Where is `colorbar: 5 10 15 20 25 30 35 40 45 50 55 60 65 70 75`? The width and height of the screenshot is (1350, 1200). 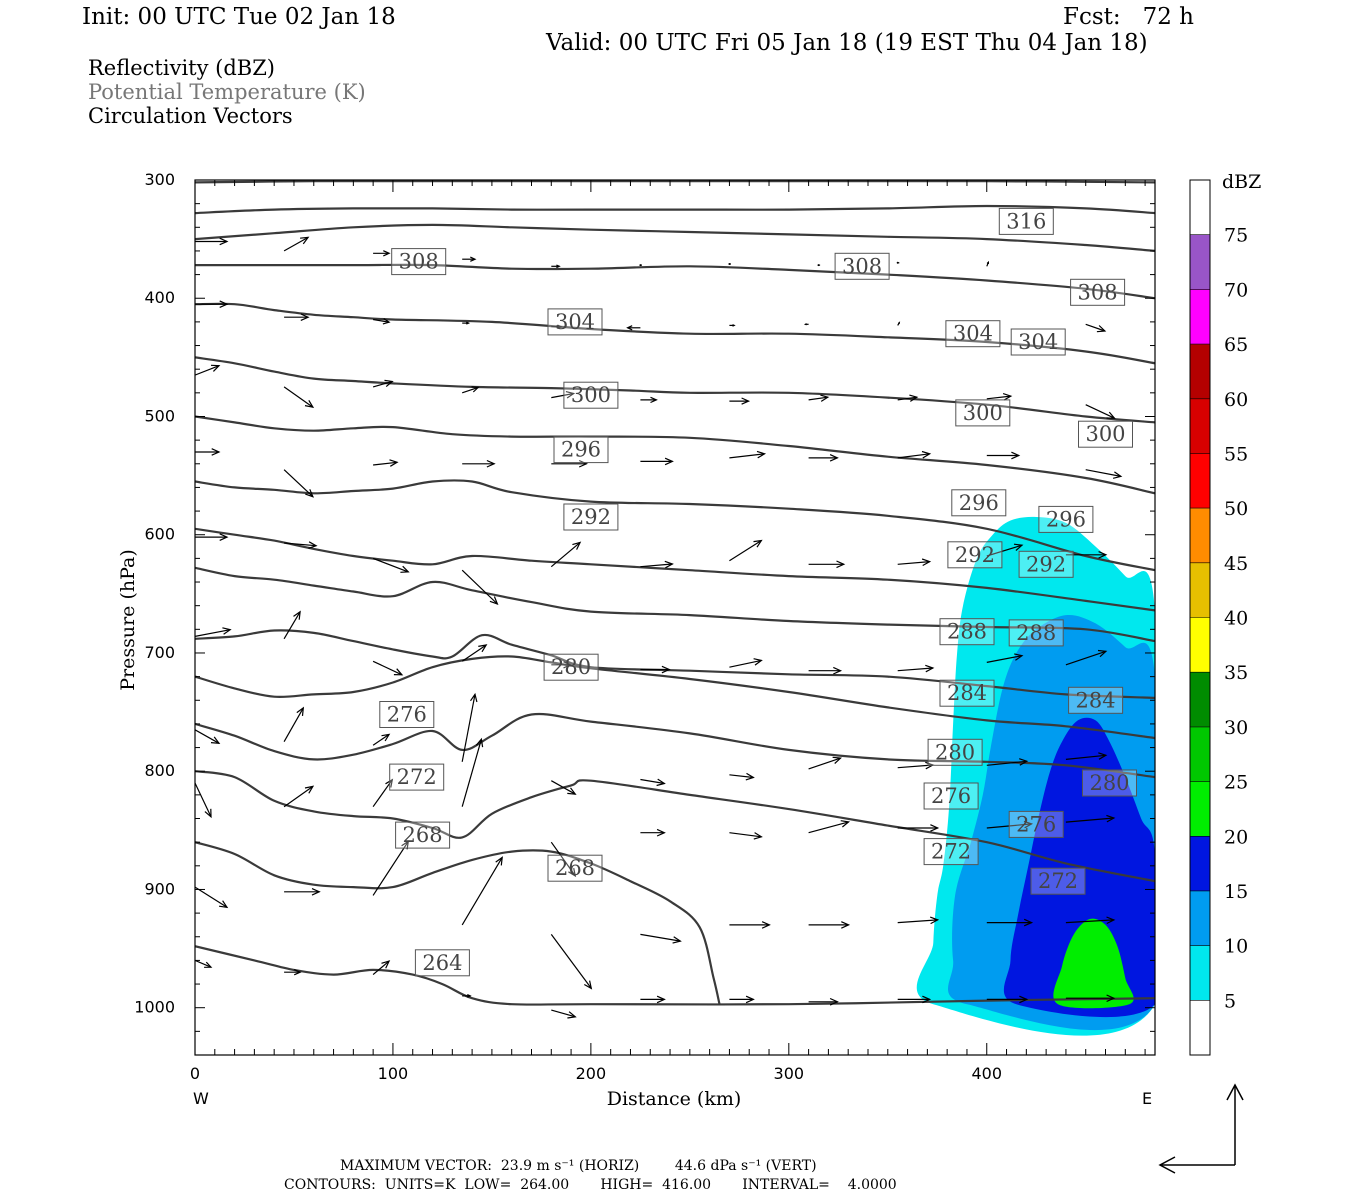
colorbar: 5 10 15 20 25 30 35 40 45 50 55 60 65 70 75 is located at coordinates (1218, 617).